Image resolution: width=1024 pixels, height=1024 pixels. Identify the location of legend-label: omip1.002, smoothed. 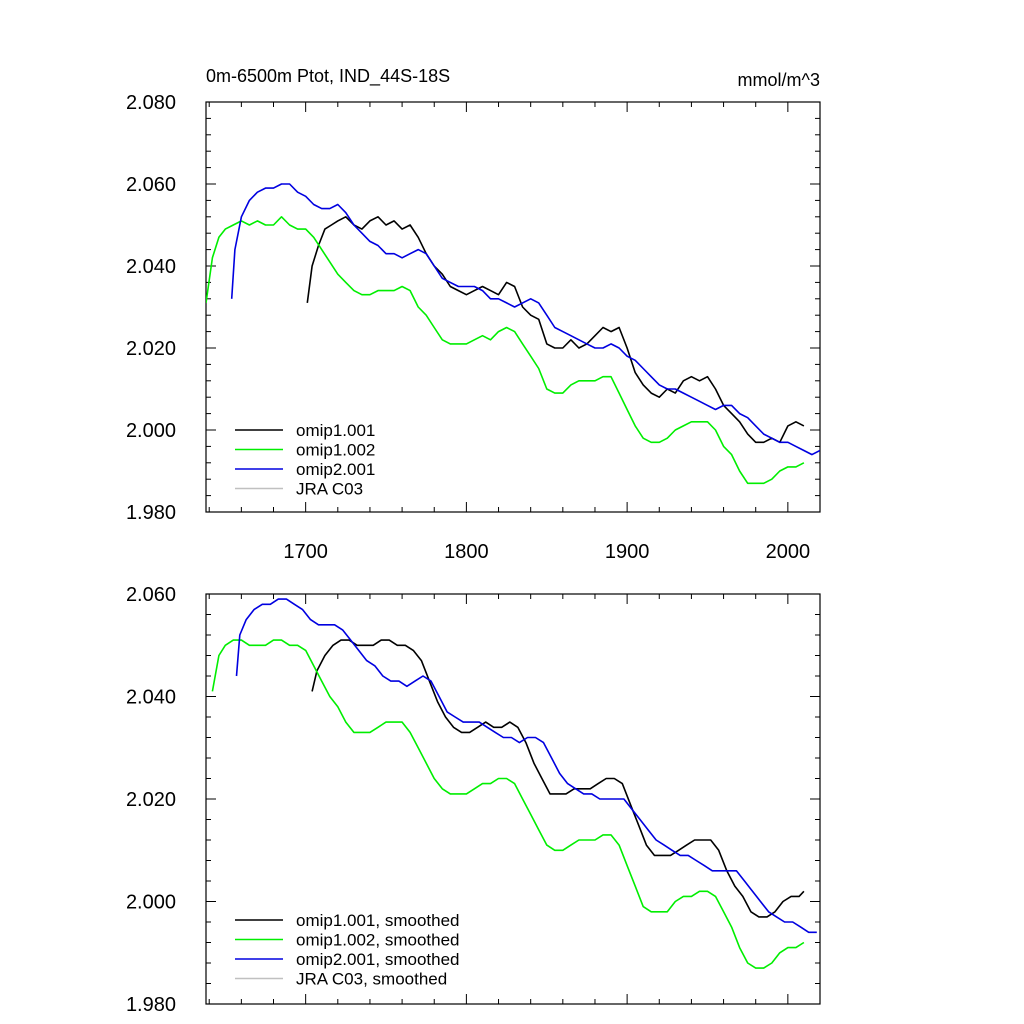
(378, 940).